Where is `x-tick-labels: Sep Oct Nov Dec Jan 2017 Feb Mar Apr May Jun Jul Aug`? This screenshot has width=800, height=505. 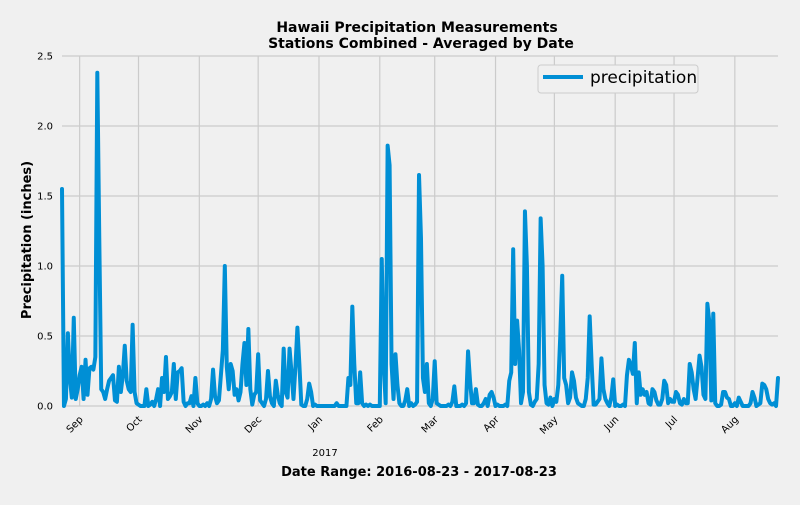
x-tick-labels: Sep Oct Nov Dec Jan 2017 Feb Mar Apr May Jun Jul Aug is located at coordinates (403, 436).